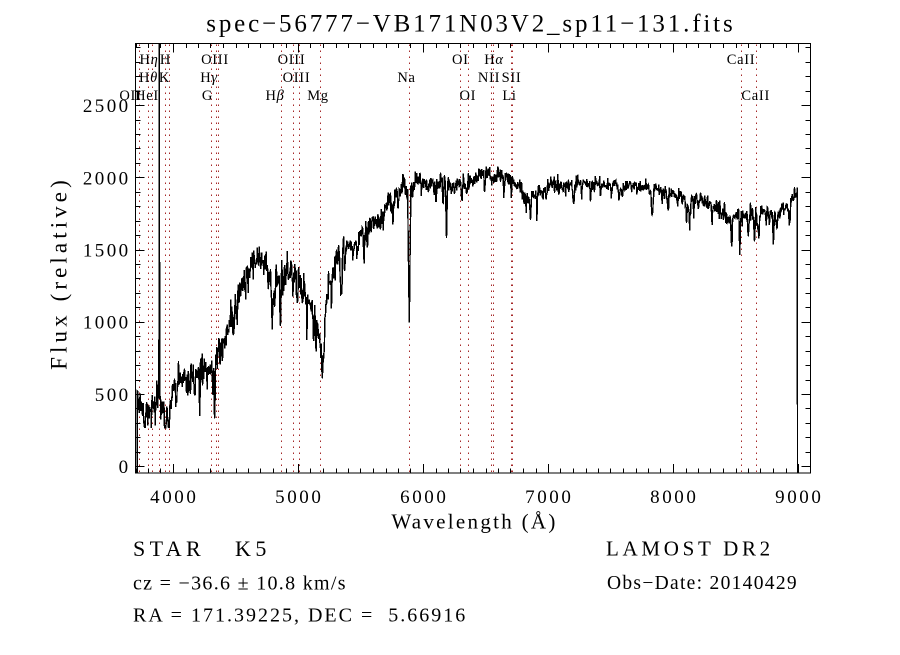 The width and height of the screenshot is (900, 655). What do you see at coordinates (702, 583) in the screenshot?
I see `svg-text: Obs−Date: 20140429` at bounding box center [702, 583].